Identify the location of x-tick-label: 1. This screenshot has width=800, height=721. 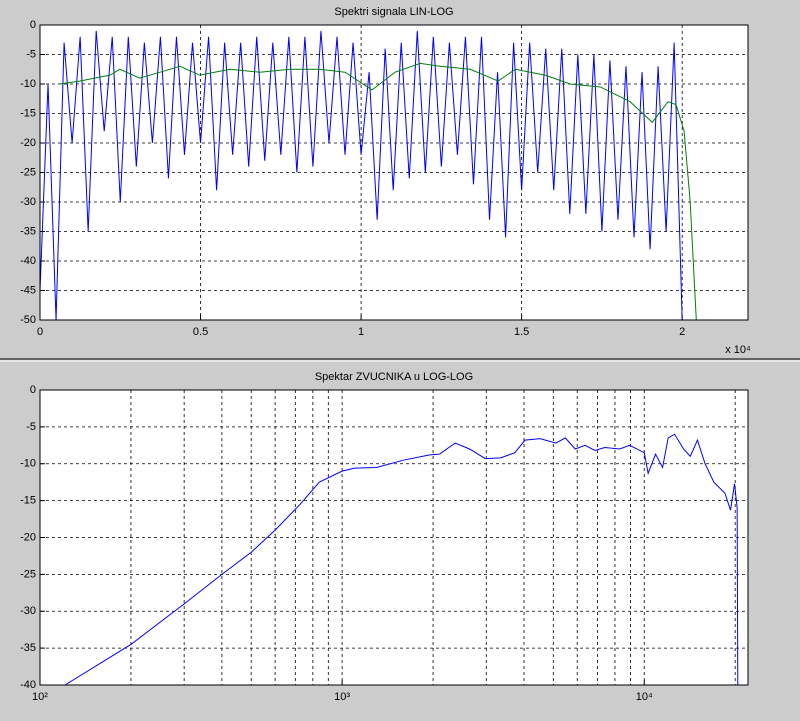
(361, 332).